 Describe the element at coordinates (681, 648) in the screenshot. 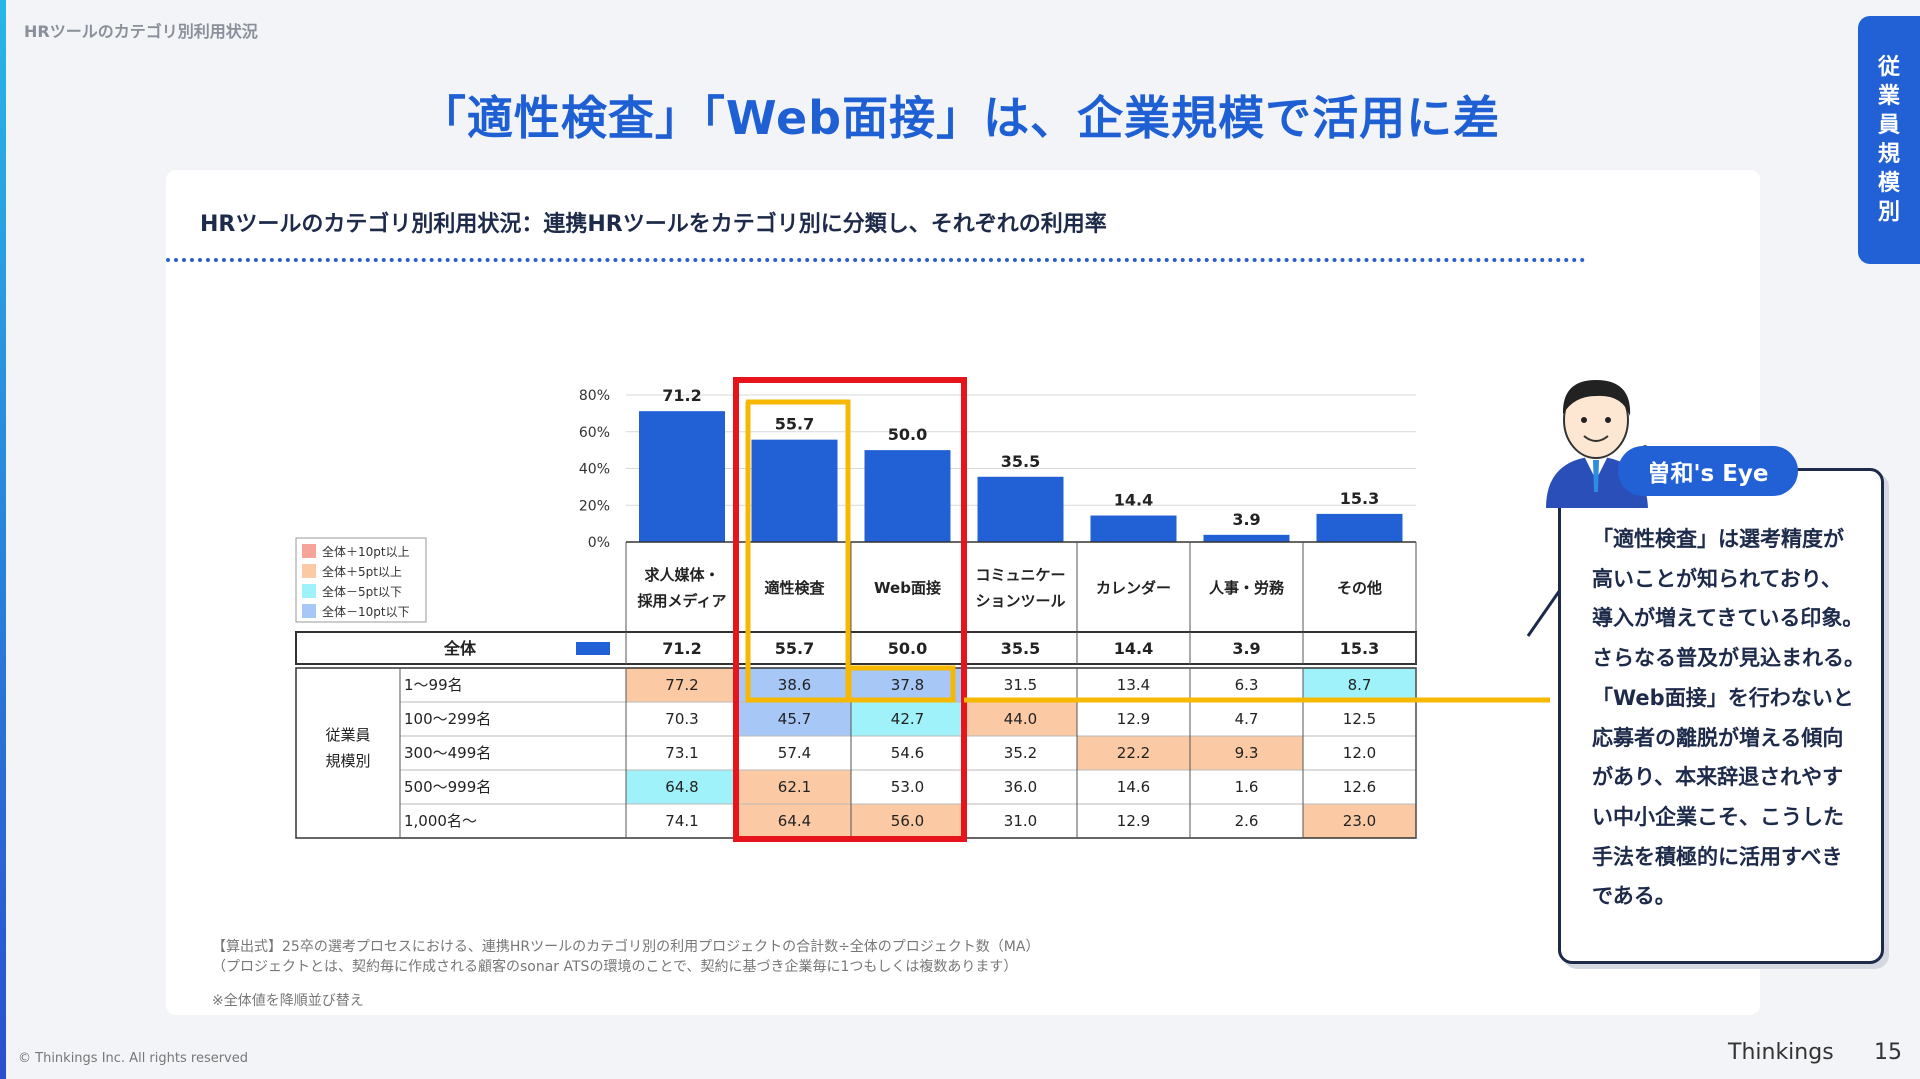

I see `total-value: 71.2` at that location.